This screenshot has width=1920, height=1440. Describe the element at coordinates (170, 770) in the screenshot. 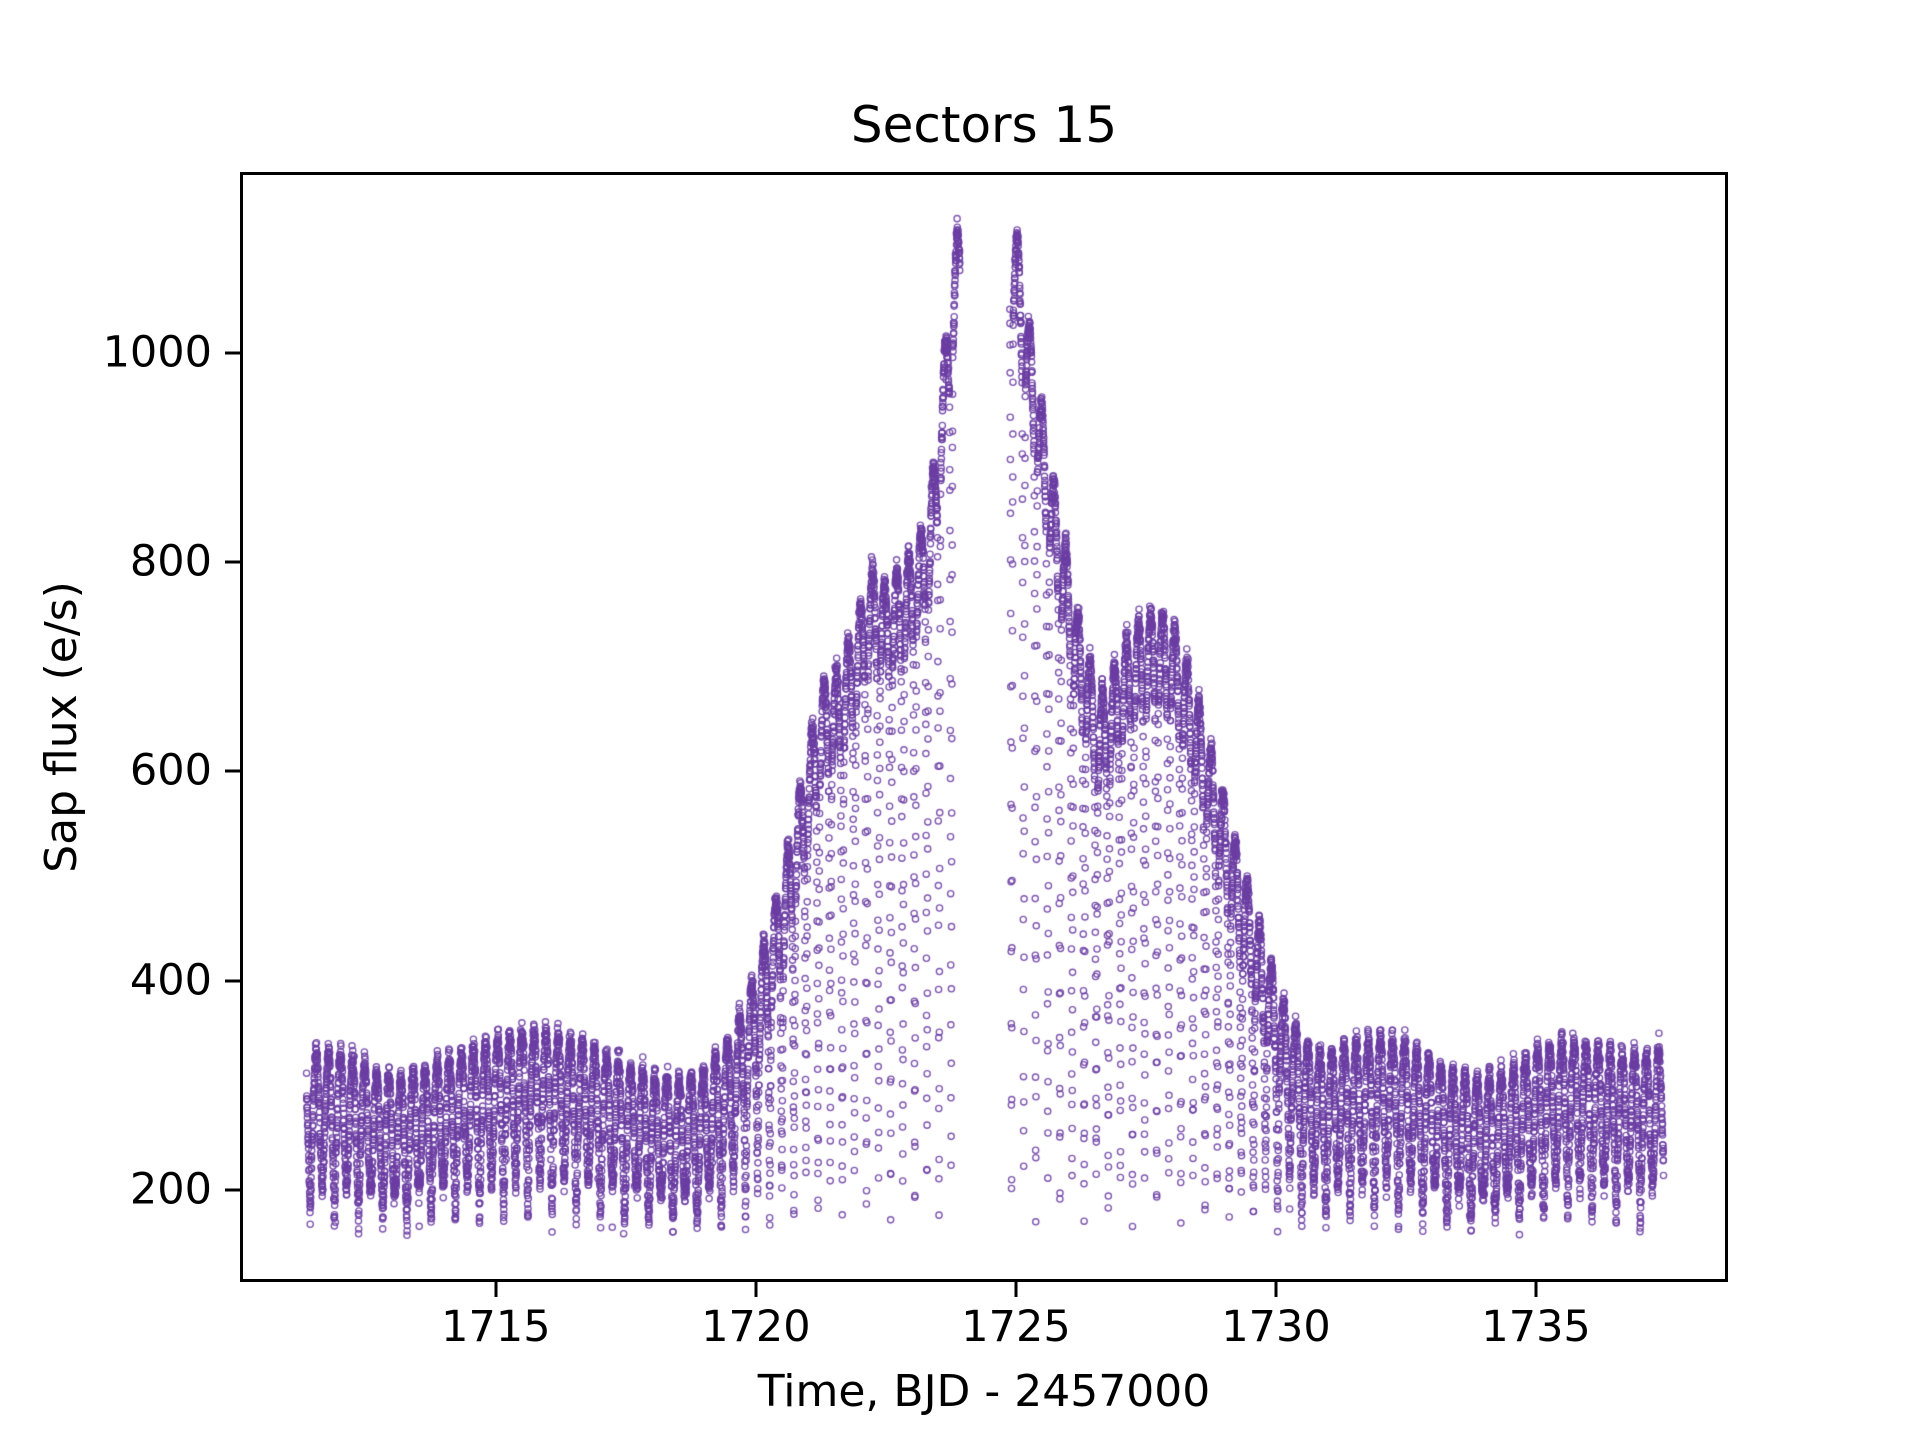

I see `y-tick-label: 600` at that location.